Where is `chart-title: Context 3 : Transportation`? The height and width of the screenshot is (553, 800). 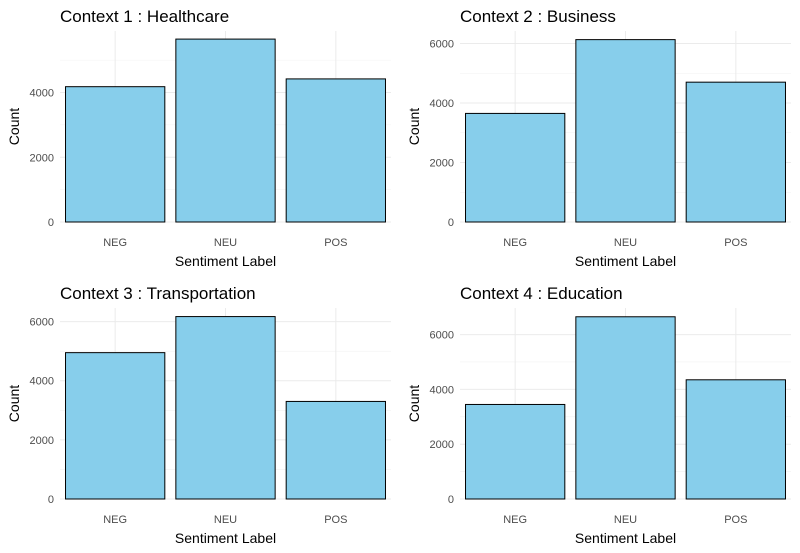
chart-title: Context 3 : Transportation is located at coordinates (158, 293).